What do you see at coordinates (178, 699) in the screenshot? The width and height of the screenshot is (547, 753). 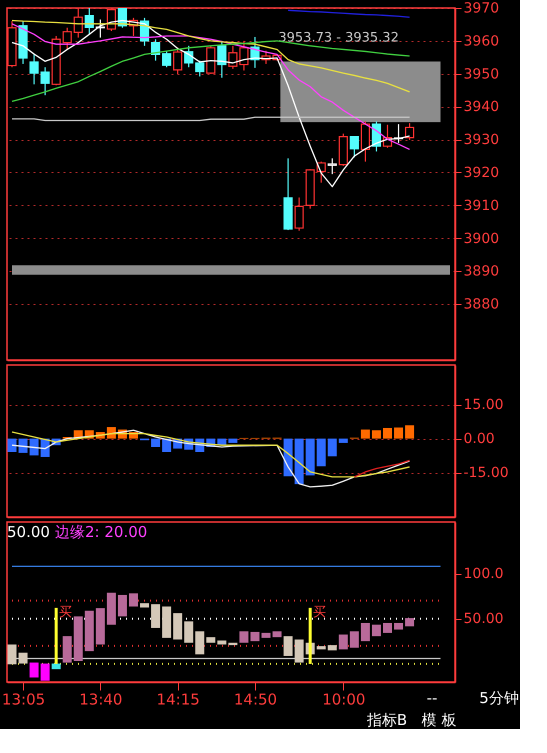 I see `x-tick-label: 14:15` at bounding box center [178, 699].